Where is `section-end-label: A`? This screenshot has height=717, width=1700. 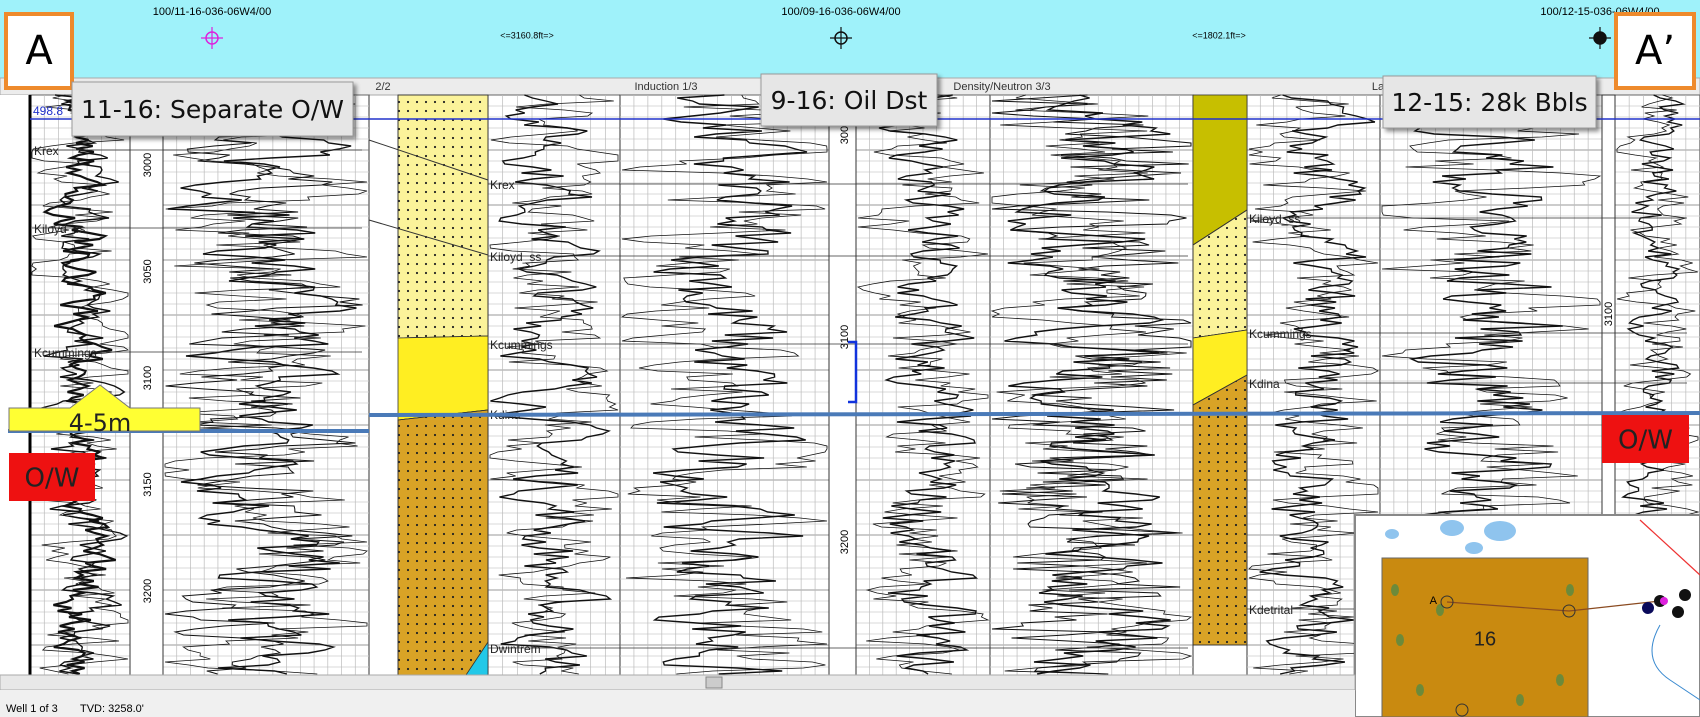 section-end-label: A is located at coordinates (39, 51).